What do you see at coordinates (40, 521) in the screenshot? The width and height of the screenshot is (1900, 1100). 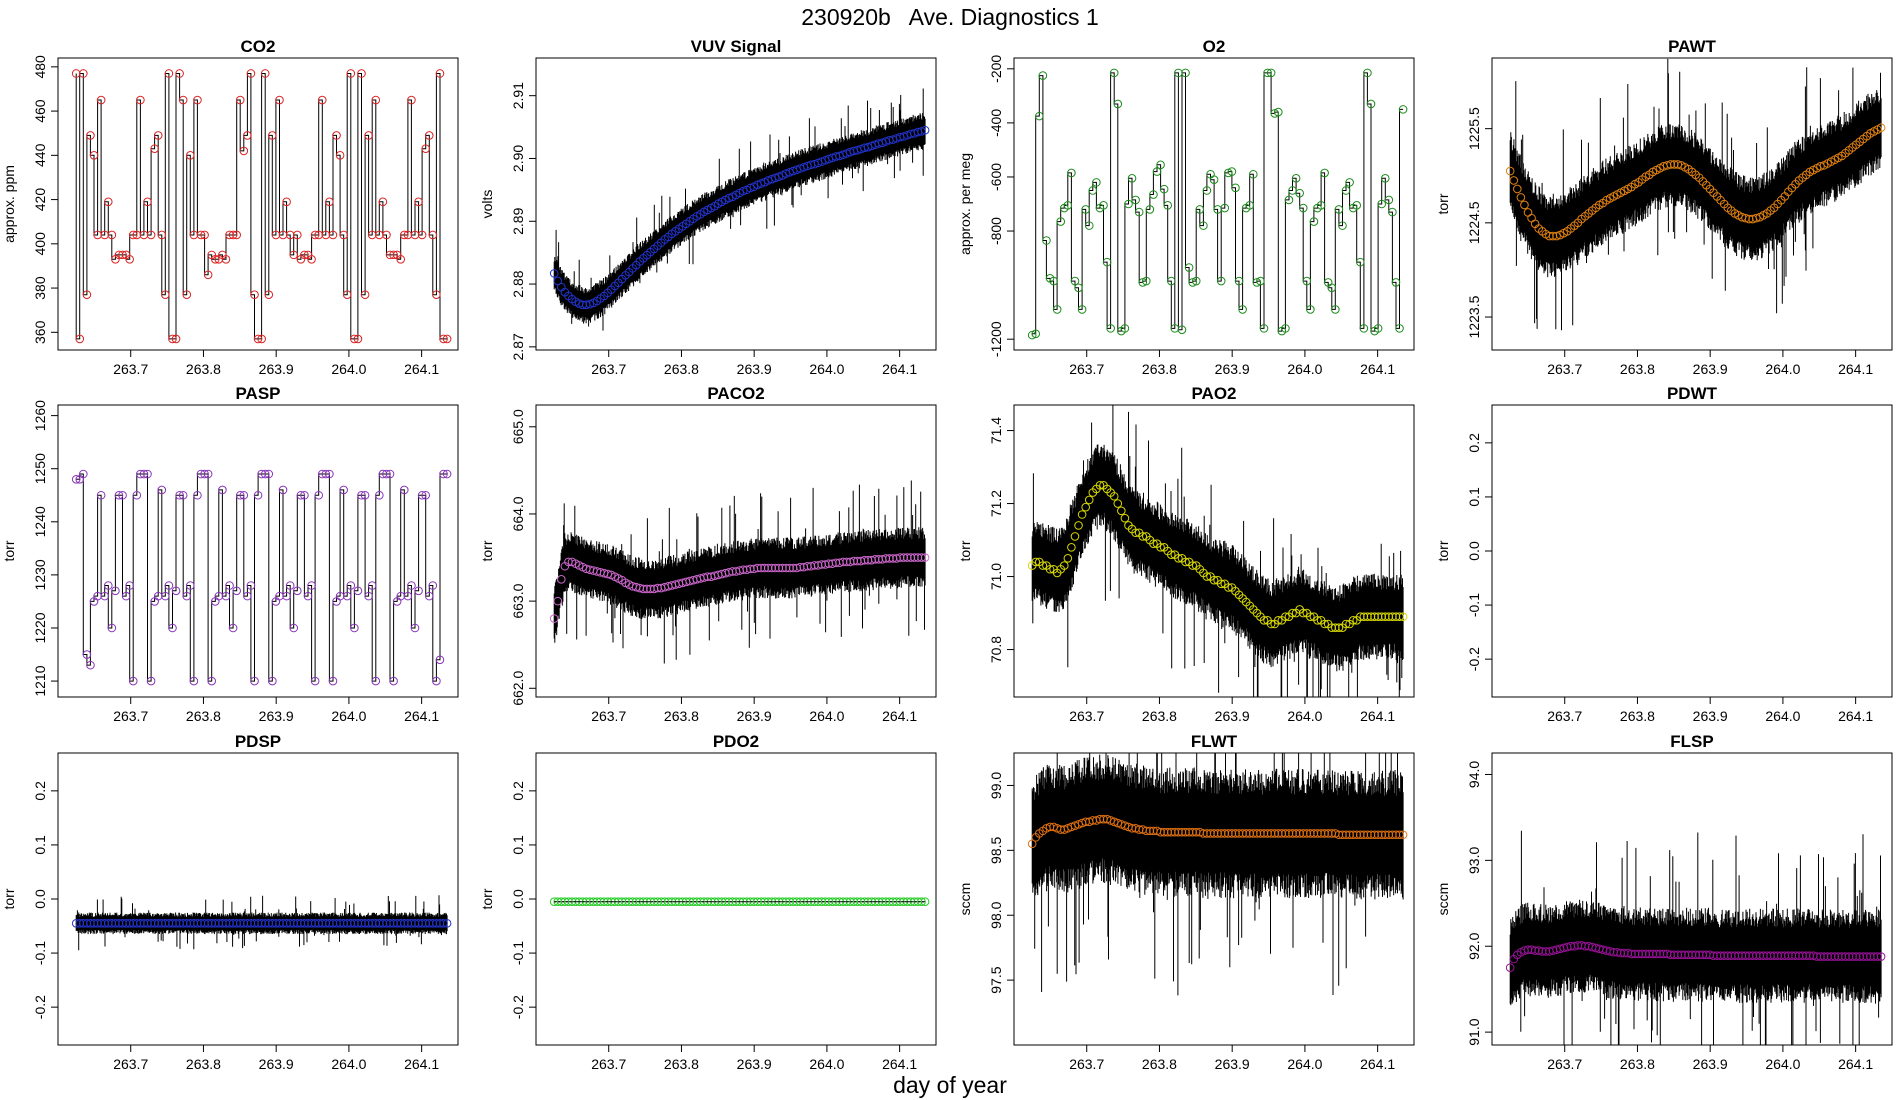 I see `y-tick-label: 1240` at bounding box center [40, 521].